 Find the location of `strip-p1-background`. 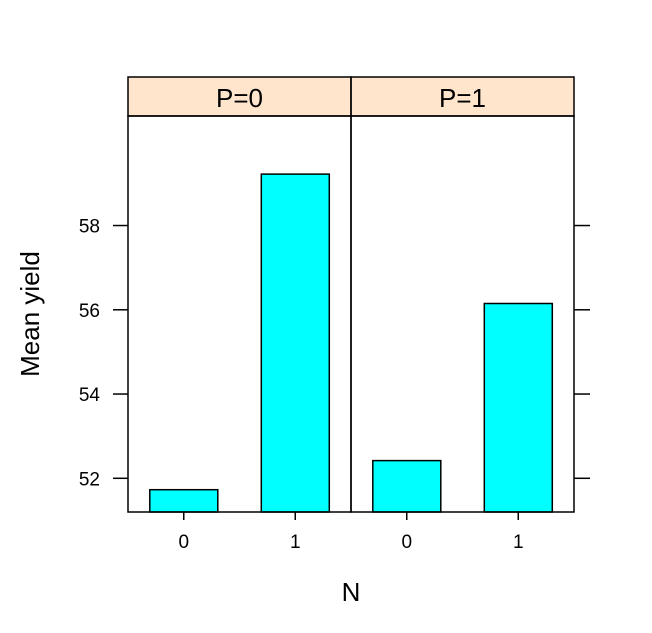

strip-p1-background is located at coordinates (462, 96).